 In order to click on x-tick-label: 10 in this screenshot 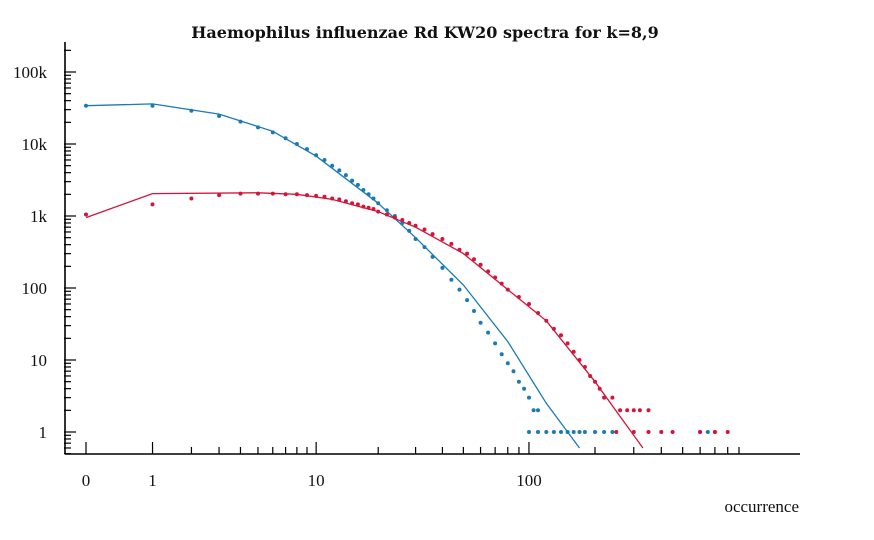, I will do `click(316, 480)`.